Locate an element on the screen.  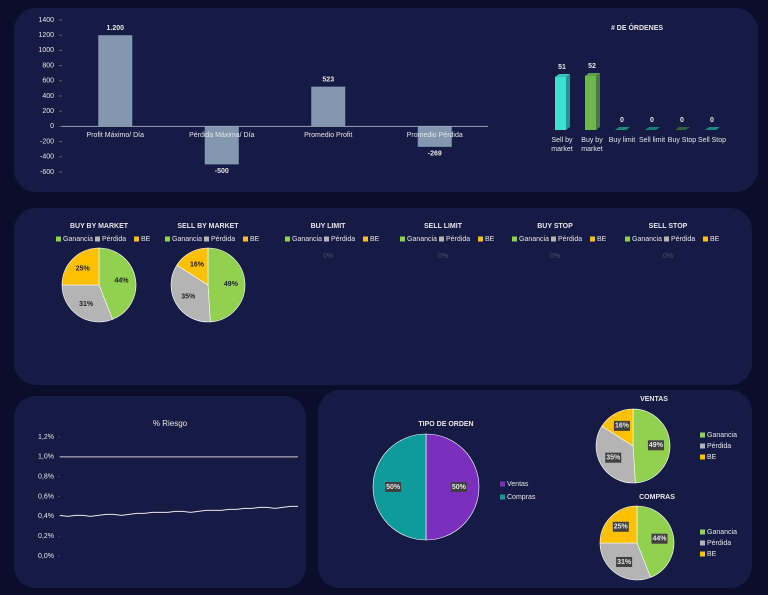
data-label: 1.200 is located at coordinates (115, 28).